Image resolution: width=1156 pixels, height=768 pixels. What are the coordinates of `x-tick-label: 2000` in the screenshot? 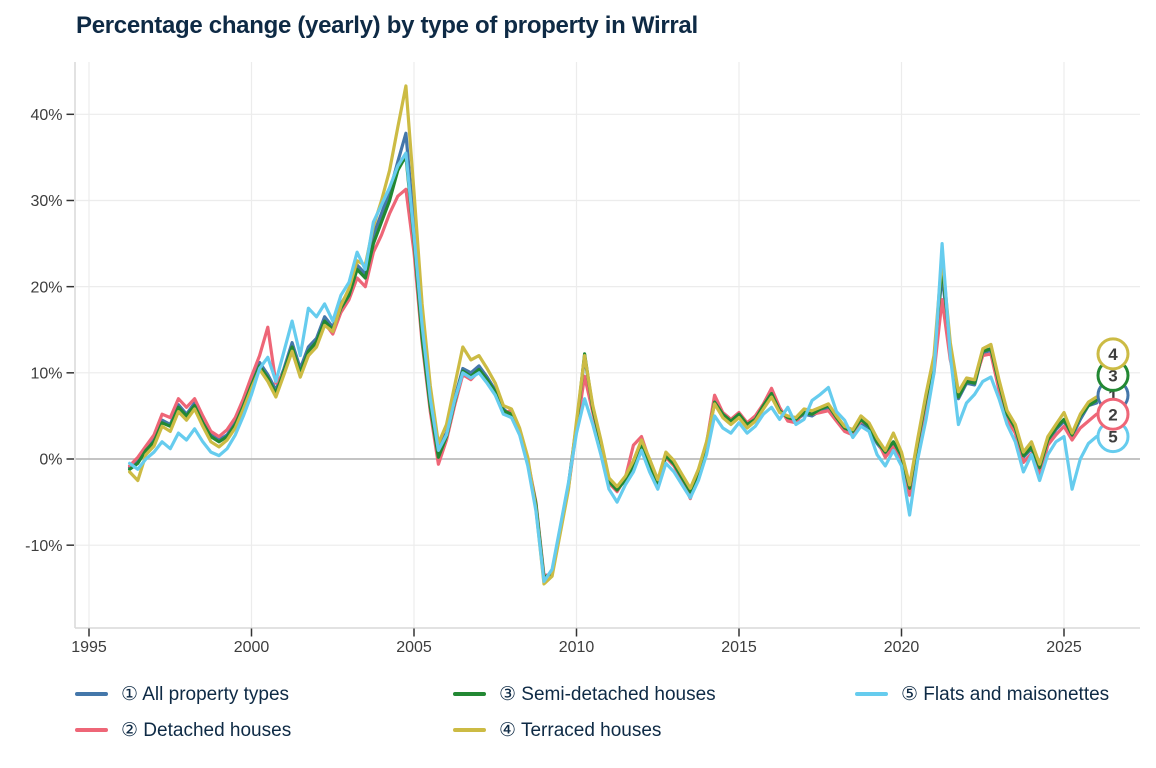 It's located at (252, 647).